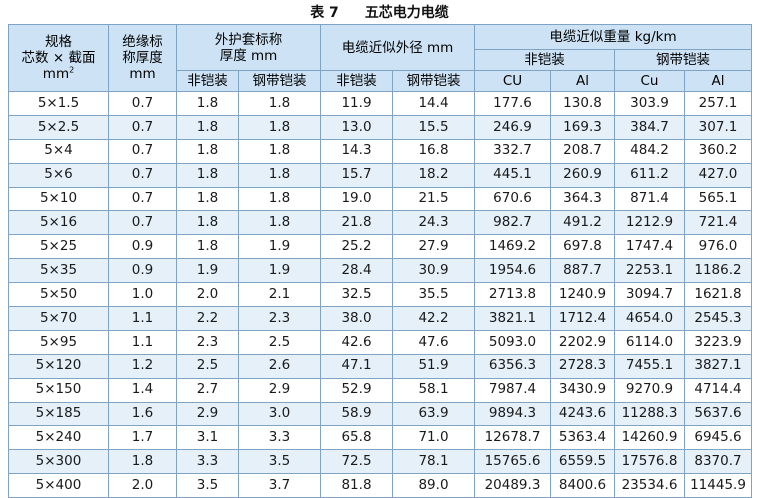 This screenshot has width=759, height=498. Describe the element at coordinates (544, 60) in the screenshot. I see `header-weight-non-armored: 非铠装` at that location.